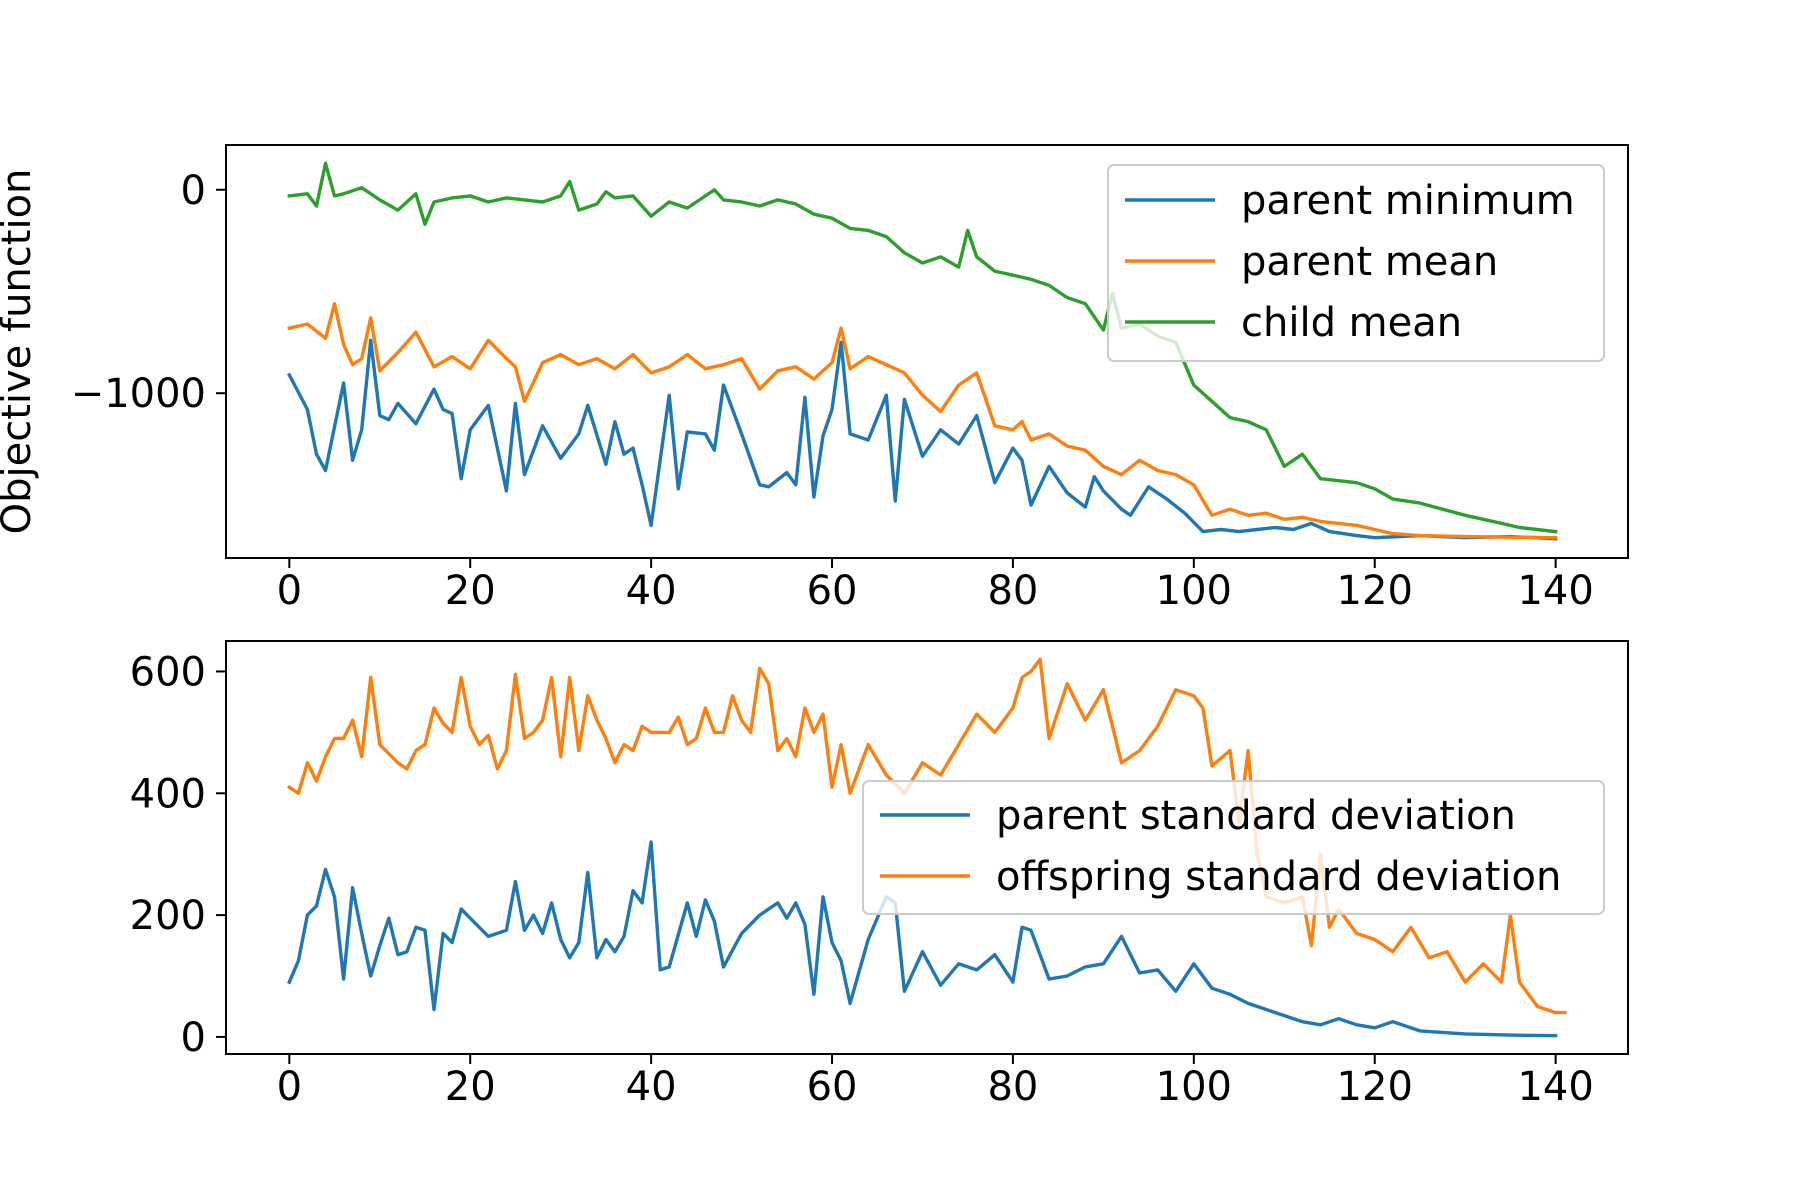  What do you see at coordinates (651, 1087) in the screenshot?
I see `bottom-x-tick-label: 40` at bounding box center [651, 1087].